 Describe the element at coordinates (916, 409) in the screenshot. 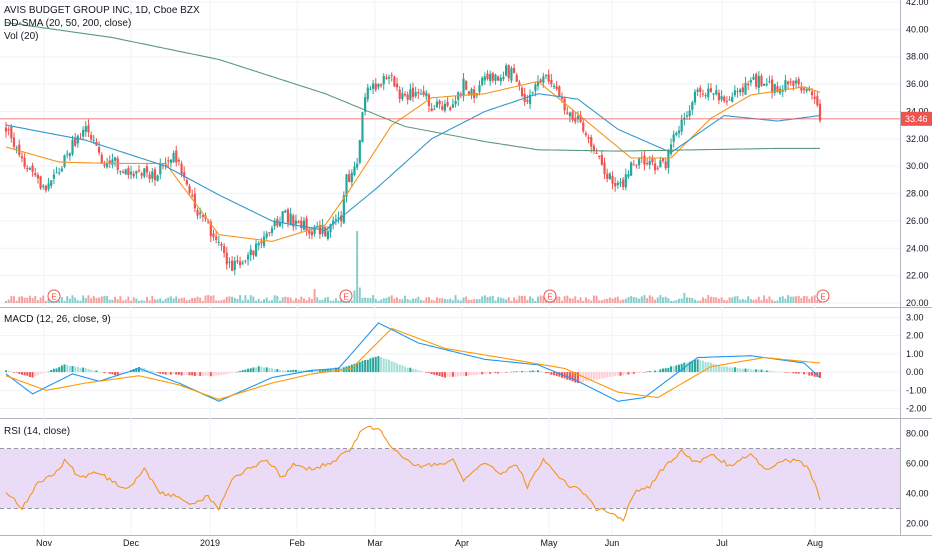

I see `macd-tick-label: -2.00` at that location.